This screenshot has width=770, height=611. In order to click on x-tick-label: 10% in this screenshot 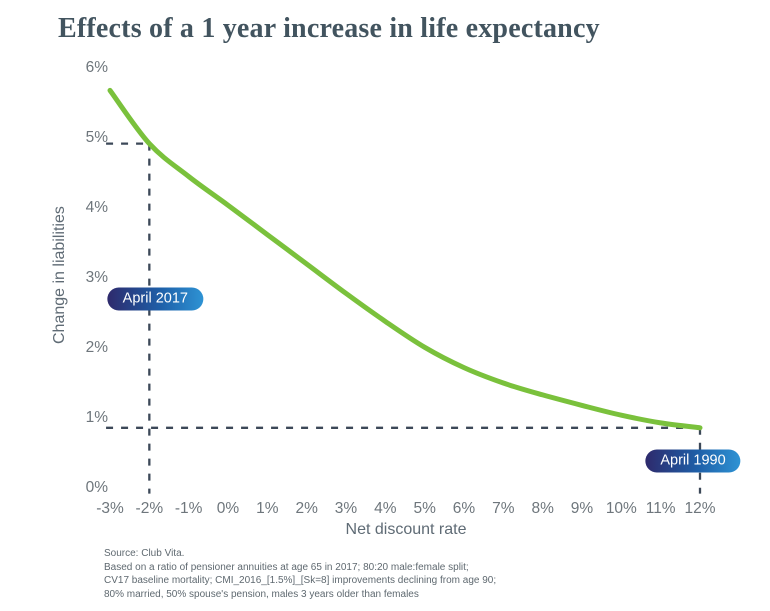, I will do `click(621, 508)`.